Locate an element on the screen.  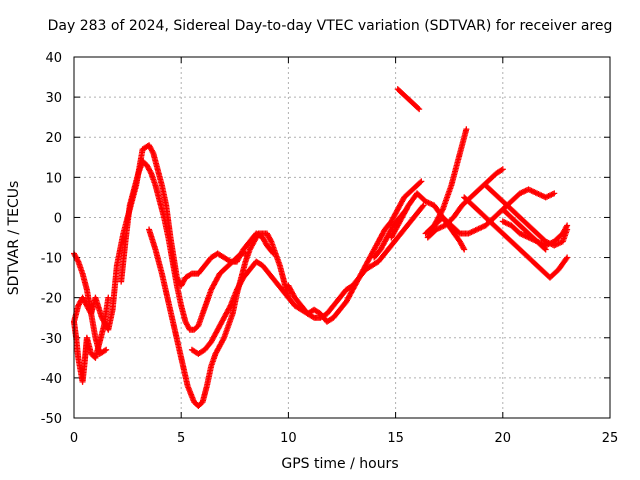
y-tick-label: -10 is located at coordinates (51, 259).